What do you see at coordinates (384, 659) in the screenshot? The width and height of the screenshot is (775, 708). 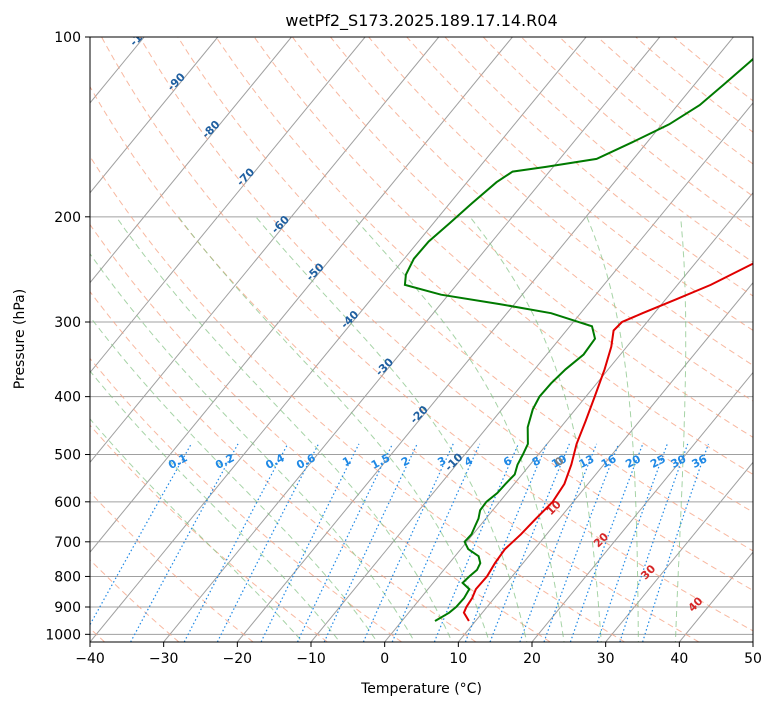 I see `x-tick-label: 0` at bounding box center [384, 659].